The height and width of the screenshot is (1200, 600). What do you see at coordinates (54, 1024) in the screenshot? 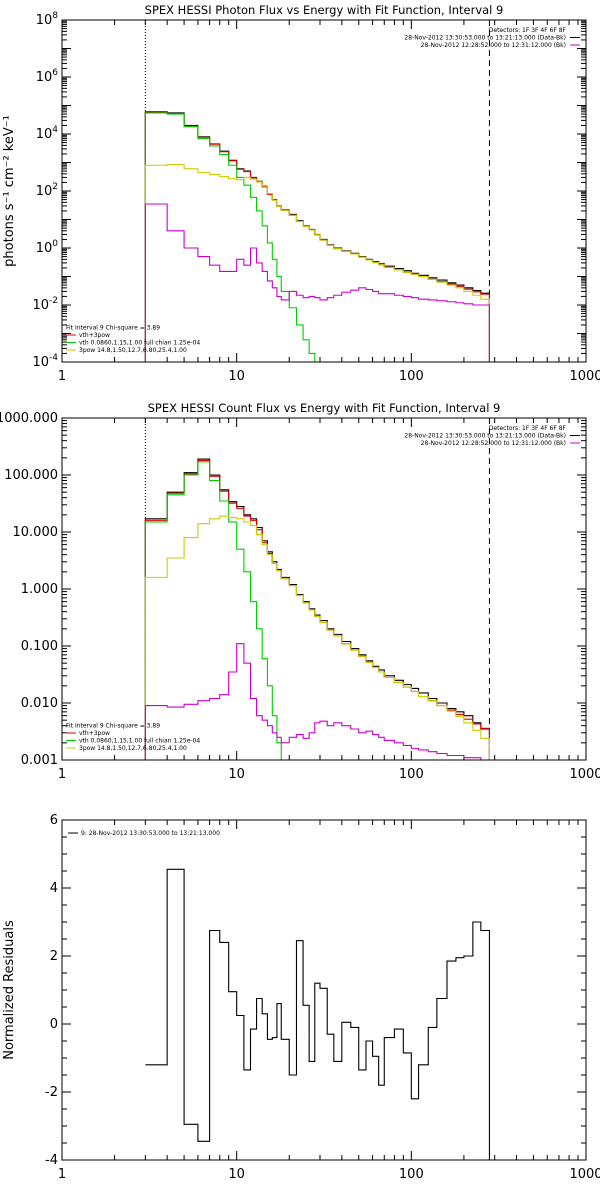
I see `y-tick-label: 0` at bounding box center [54, 1024].